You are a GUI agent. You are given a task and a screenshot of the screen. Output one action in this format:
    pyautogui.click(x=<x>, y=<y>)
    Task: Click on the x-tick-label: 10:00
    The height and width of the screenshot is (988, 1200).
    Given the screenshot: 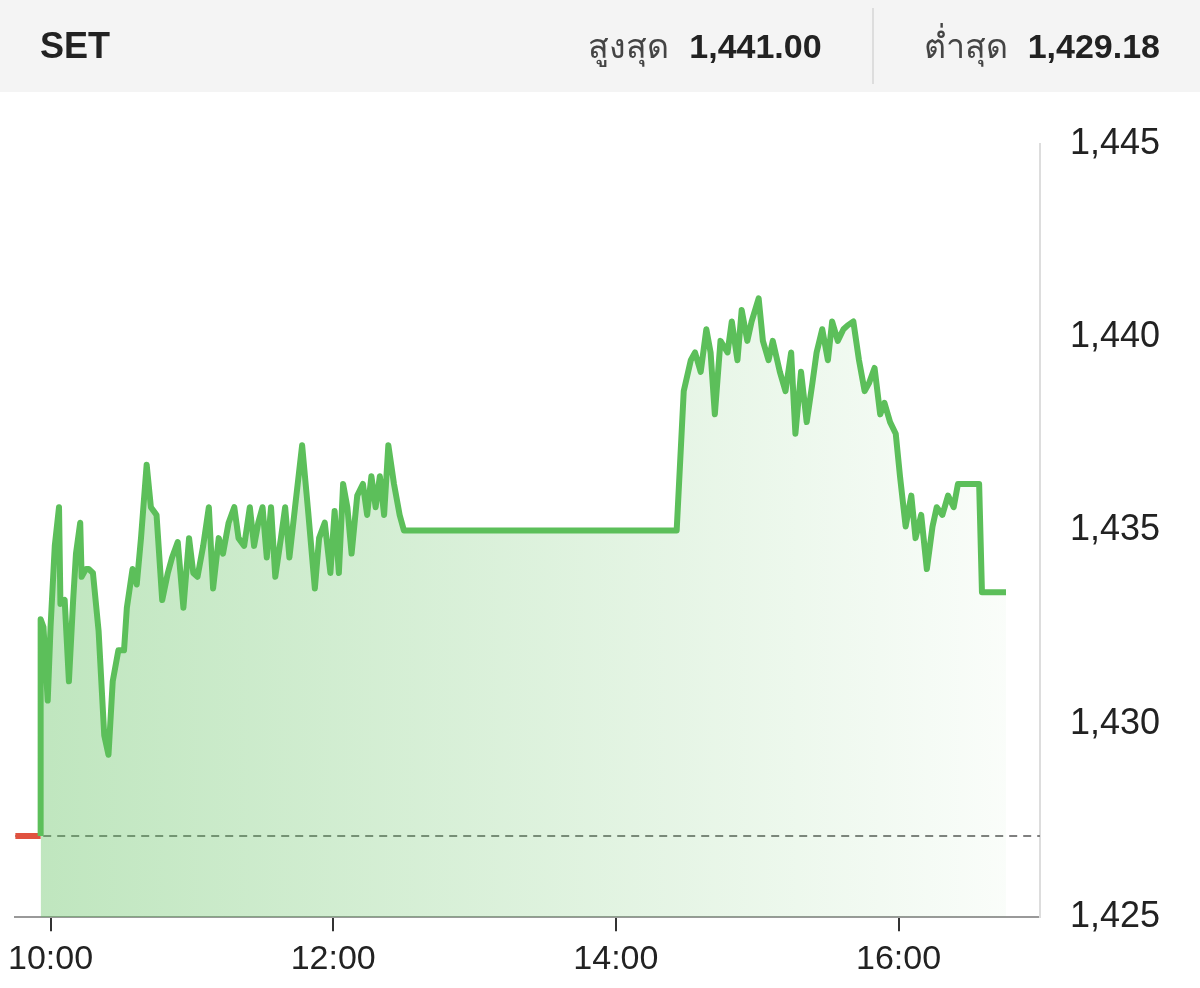 What is the action you would take?
    pyautogui.click(x=50, y=956)
    